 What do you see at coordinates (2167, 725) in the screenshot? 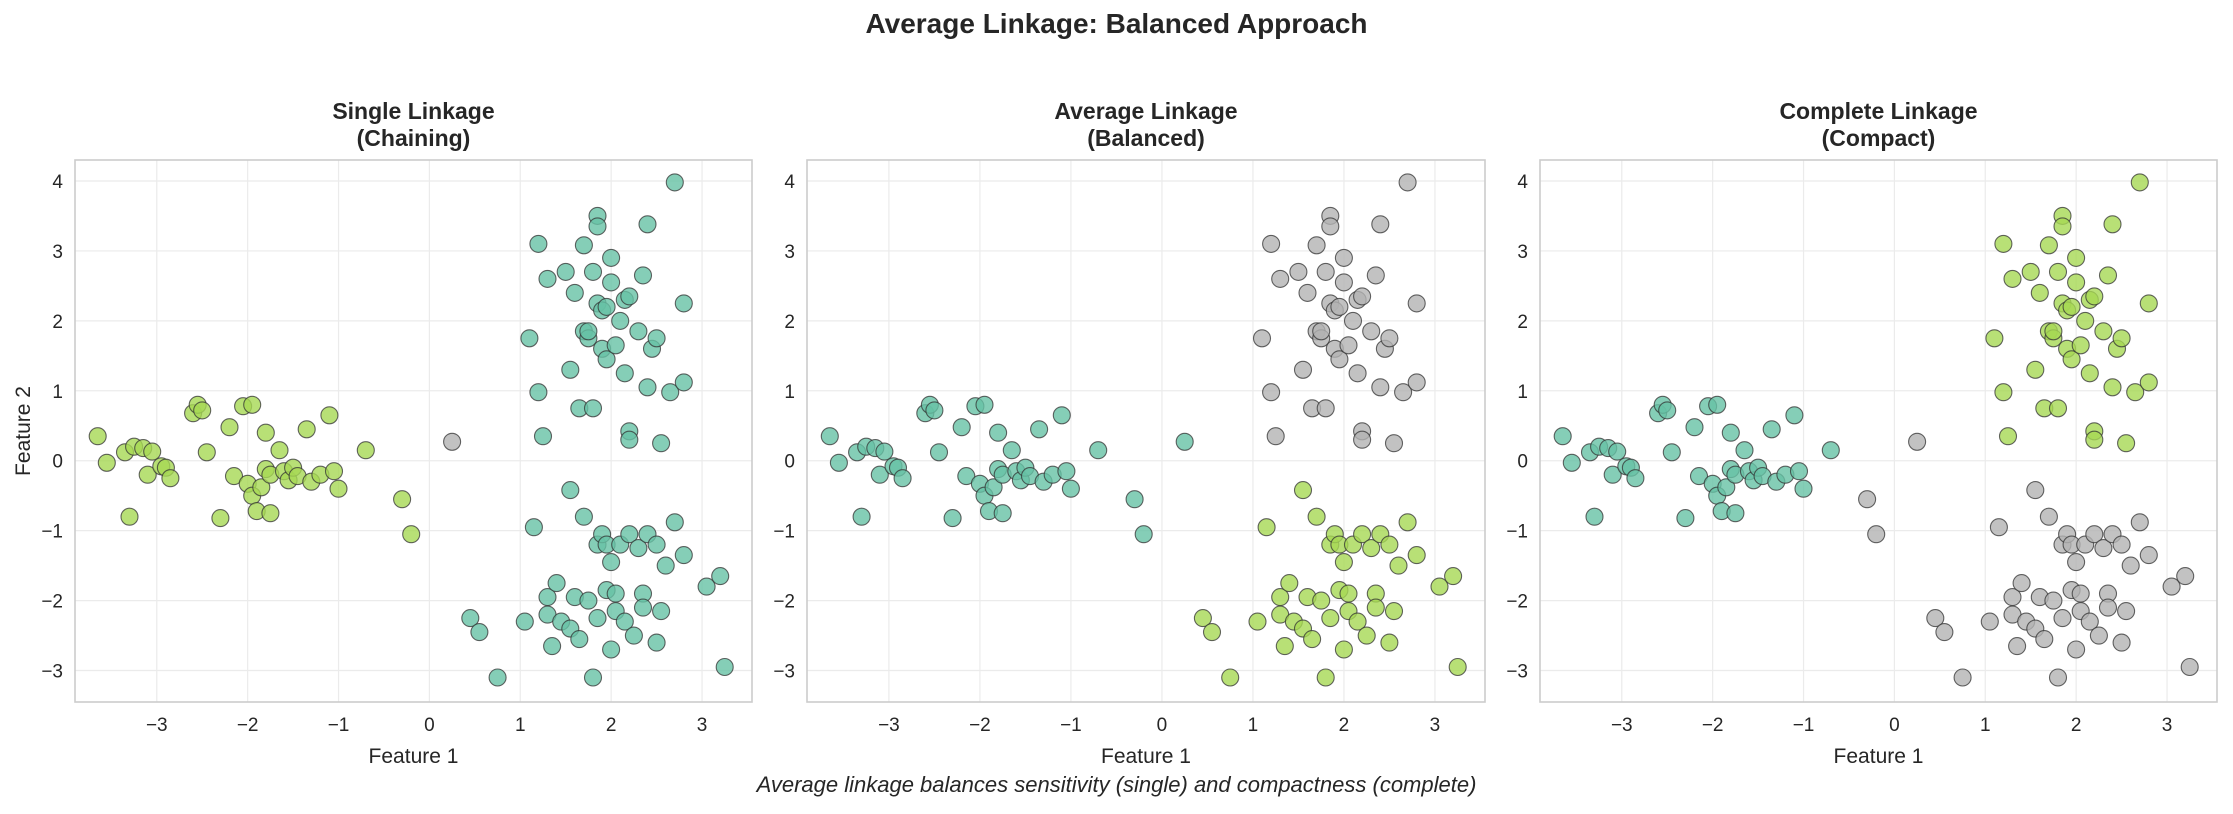
I see `x-tick-label: 3` at bounding box center [2167, 725].